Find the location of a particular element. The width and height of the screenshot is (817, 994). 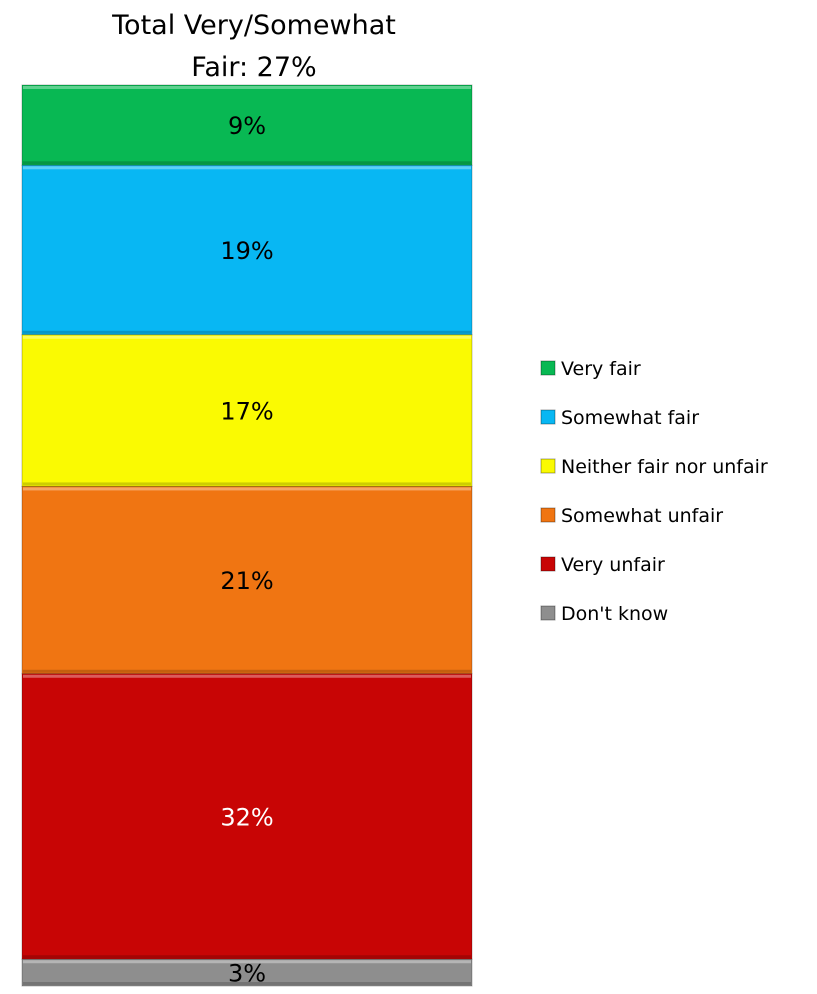

legend-label-don-t-know: Don't know is located at coordinates (614, 614).